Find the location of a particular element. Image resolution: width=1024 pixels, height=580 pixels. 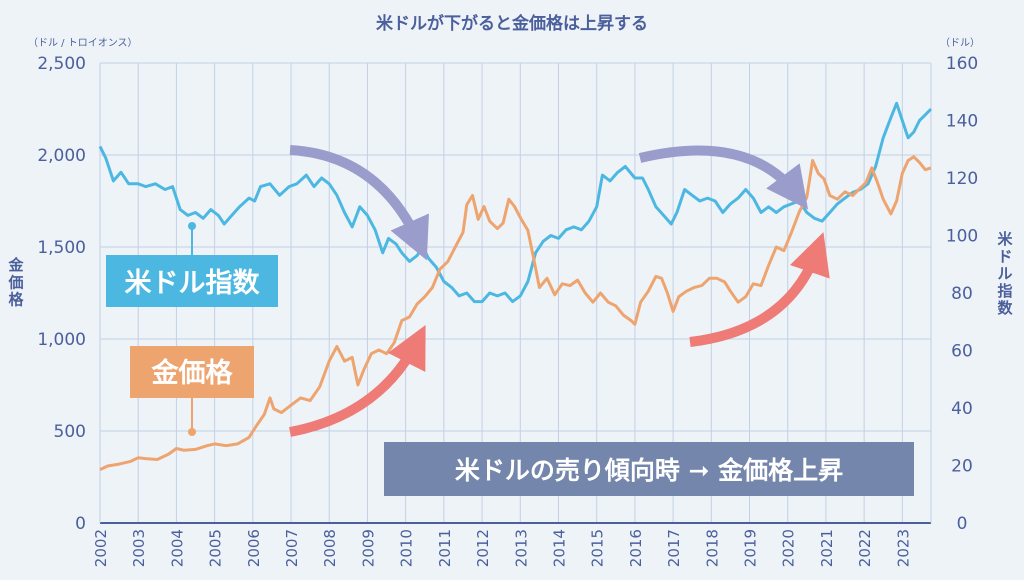

banner-box is located at coordinates (649, 469).